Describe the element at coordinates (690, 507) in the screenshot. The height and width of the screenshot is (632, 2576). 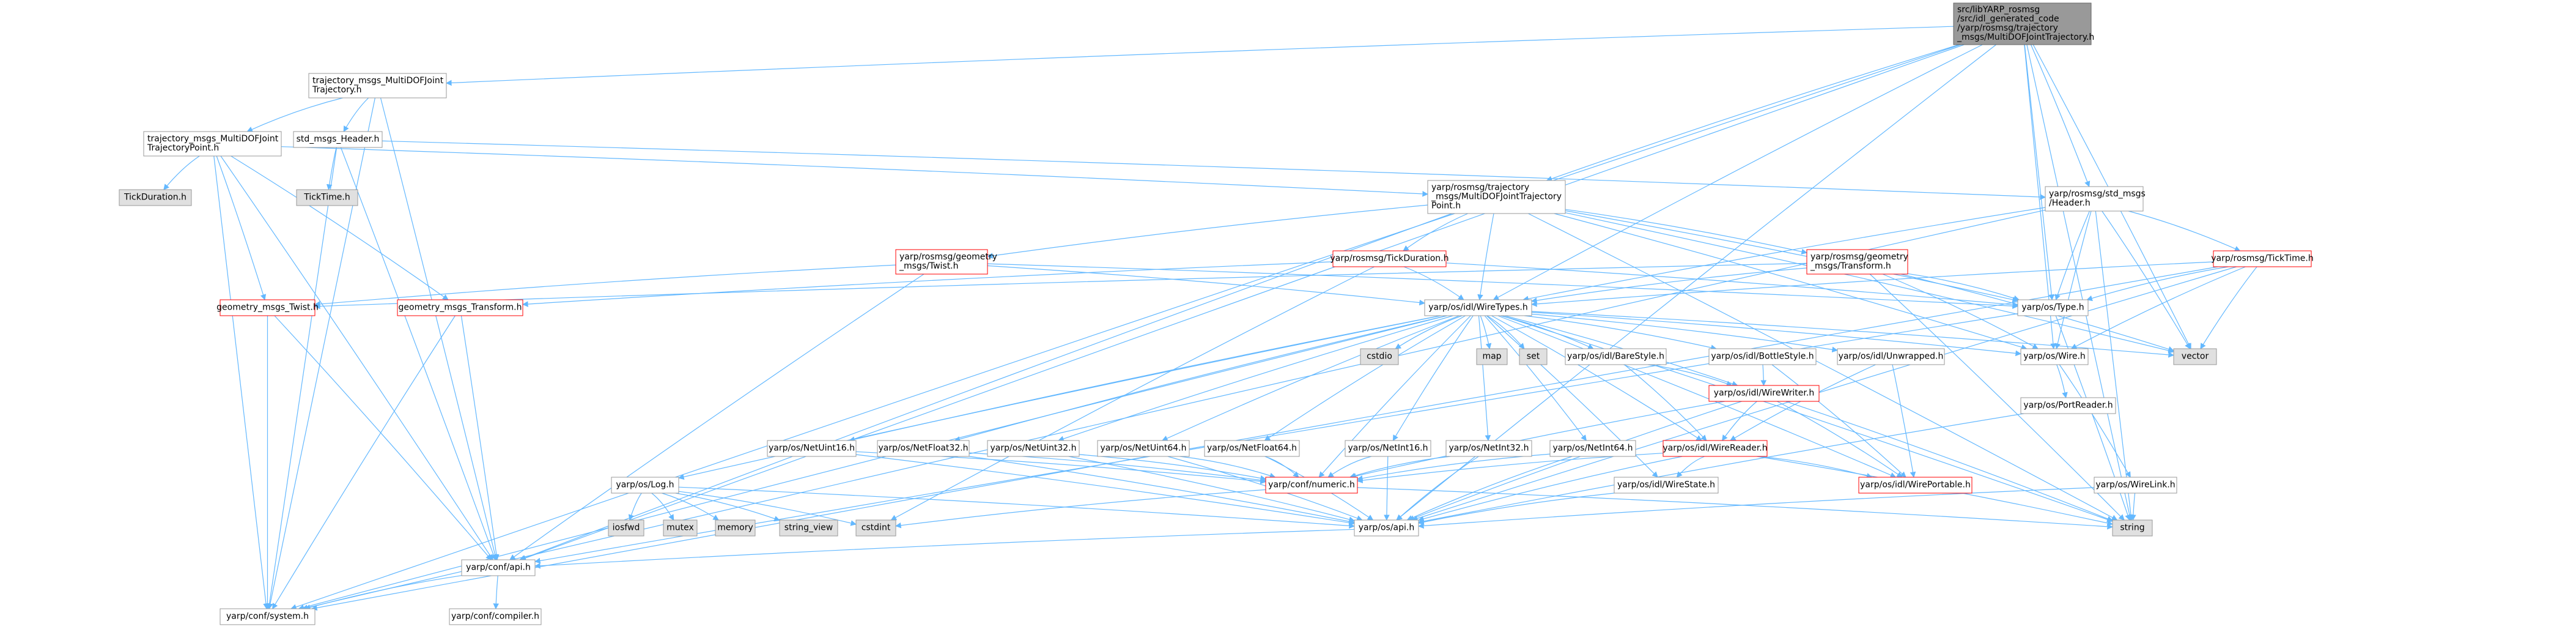
I see `edge-oslog-to-memory` at that location.